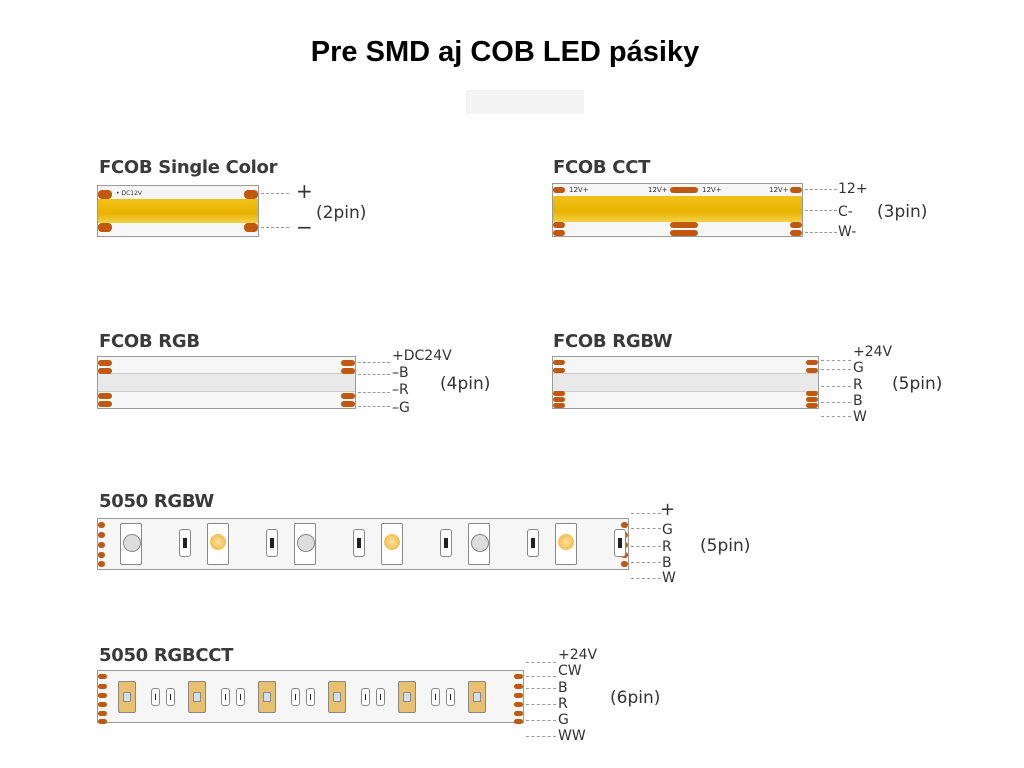  Describe the element at coordinates (602, 167) in the screenshot. I see `strip-label-fcob-cct: FCOB CCT` at that location.